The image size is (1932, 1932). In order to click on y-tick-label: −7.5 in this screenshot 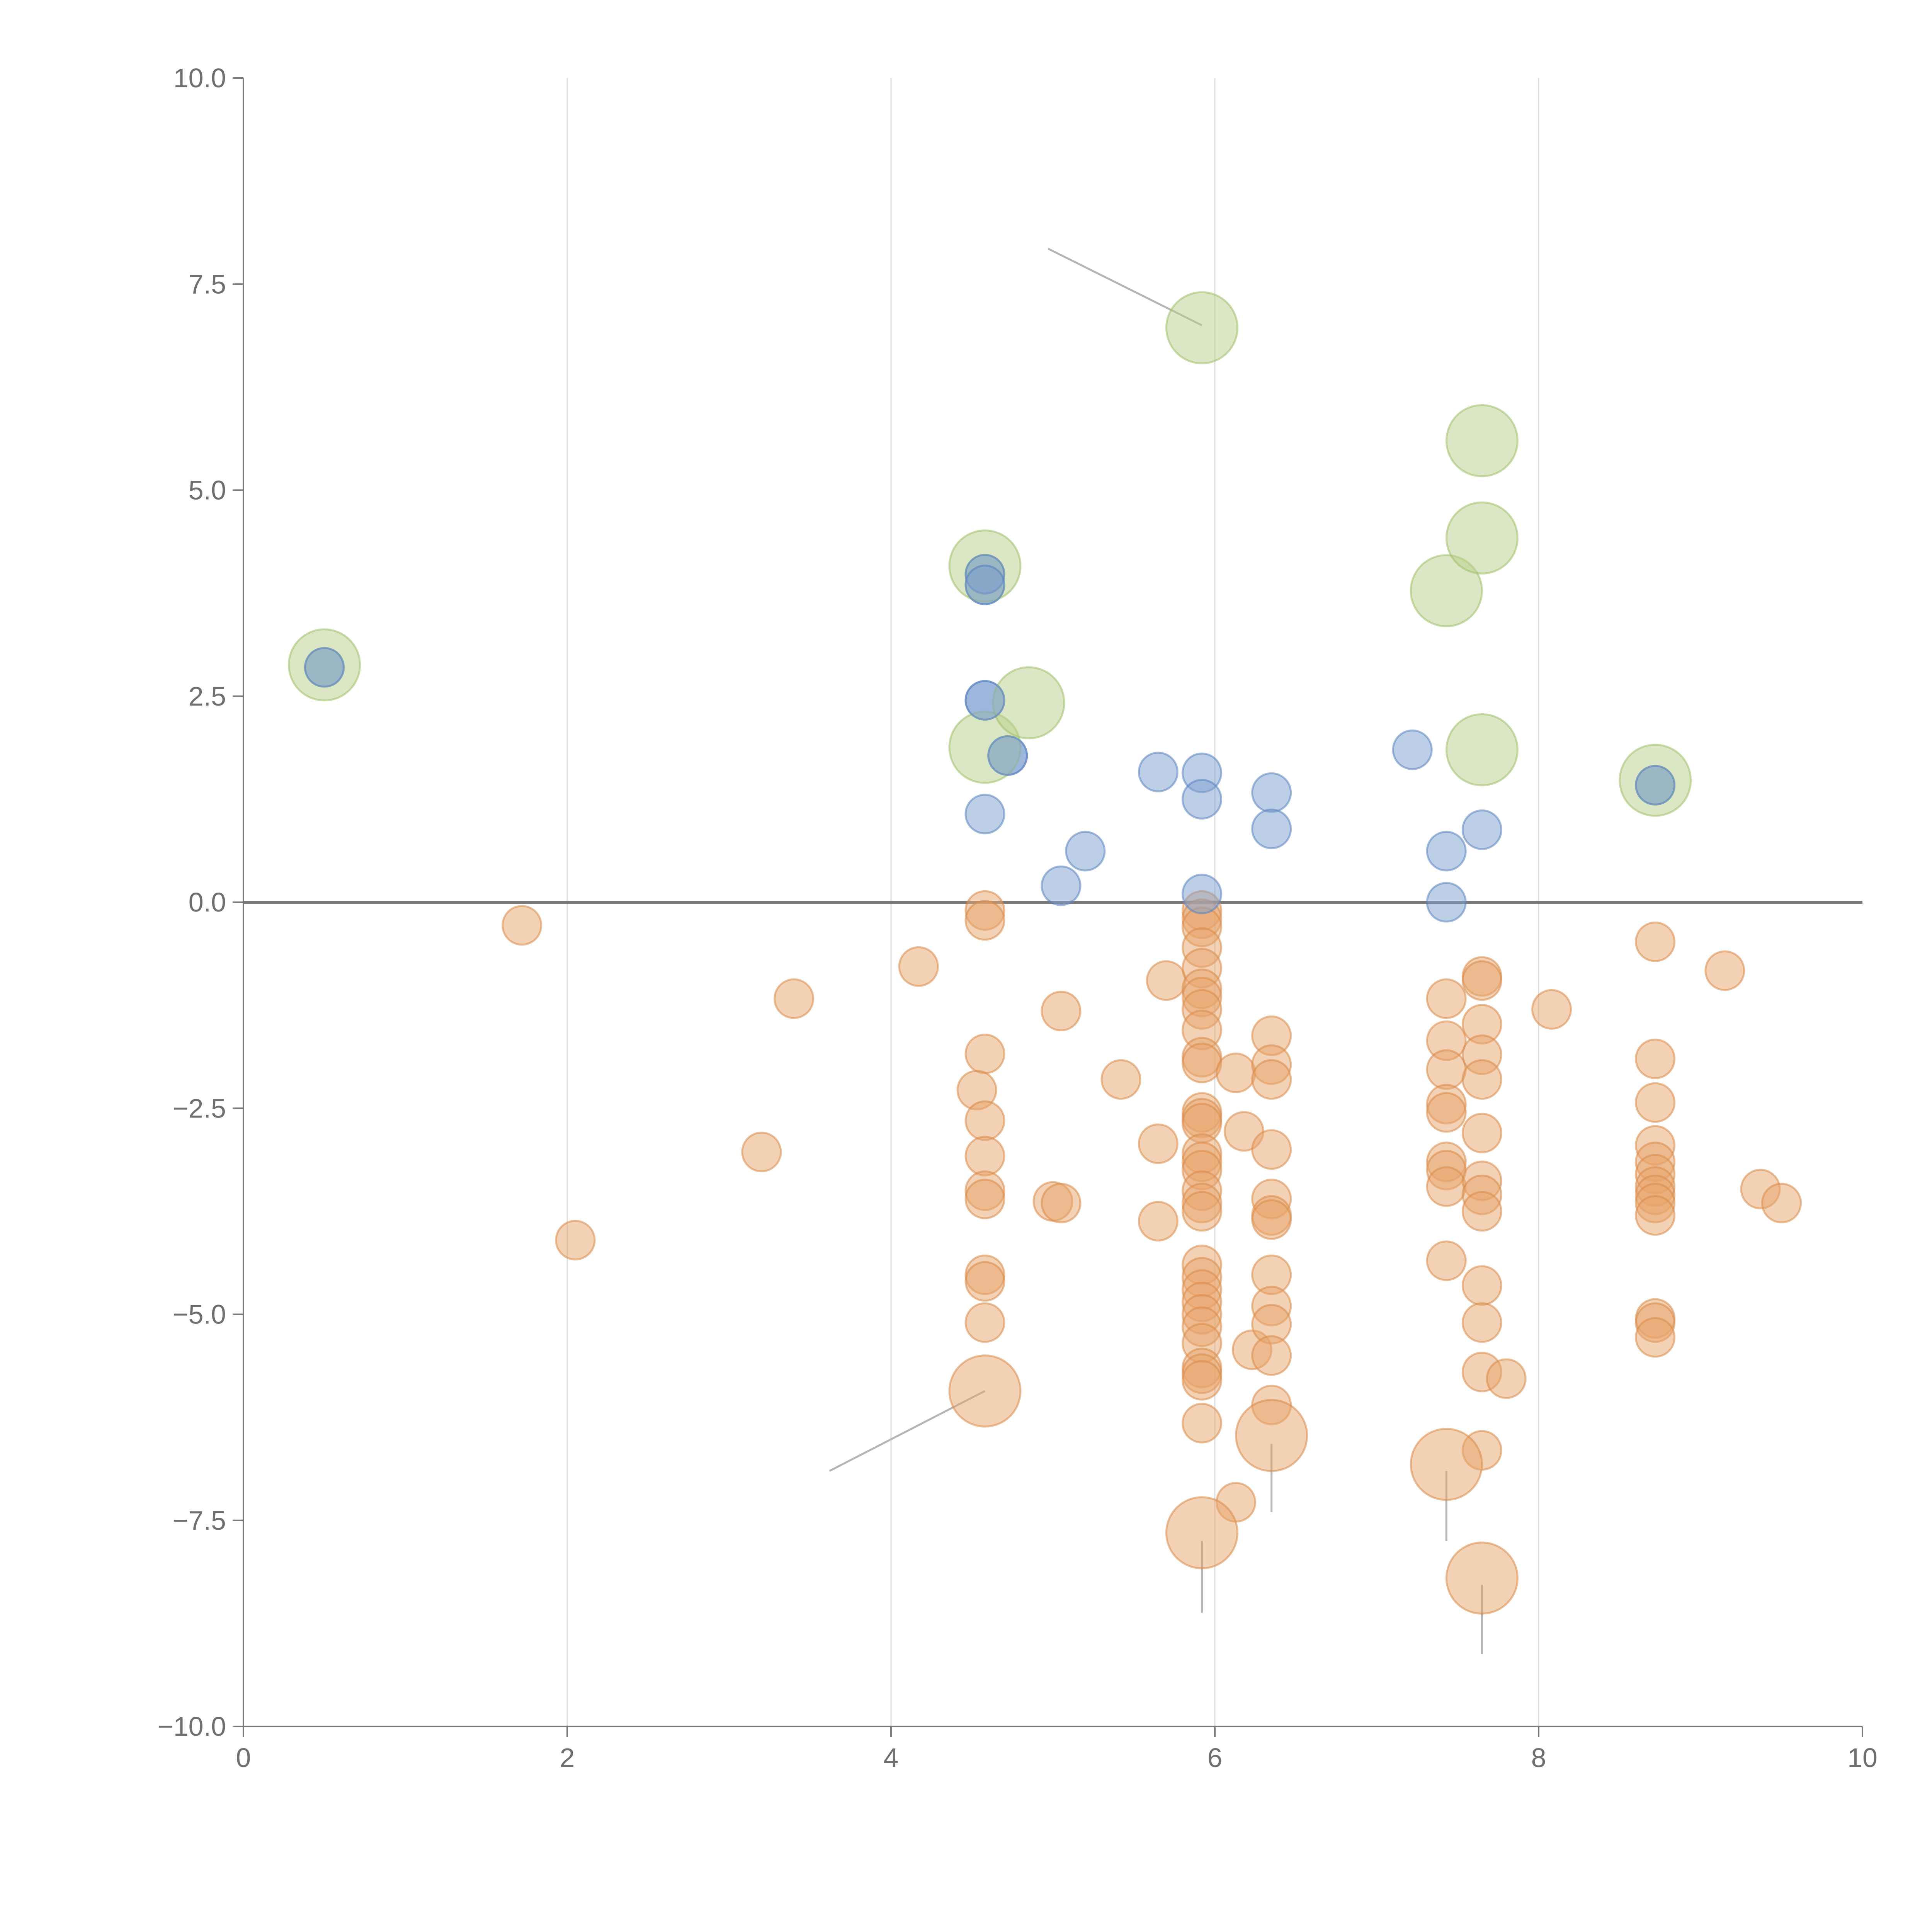, I will do `click(200, 1520)`.